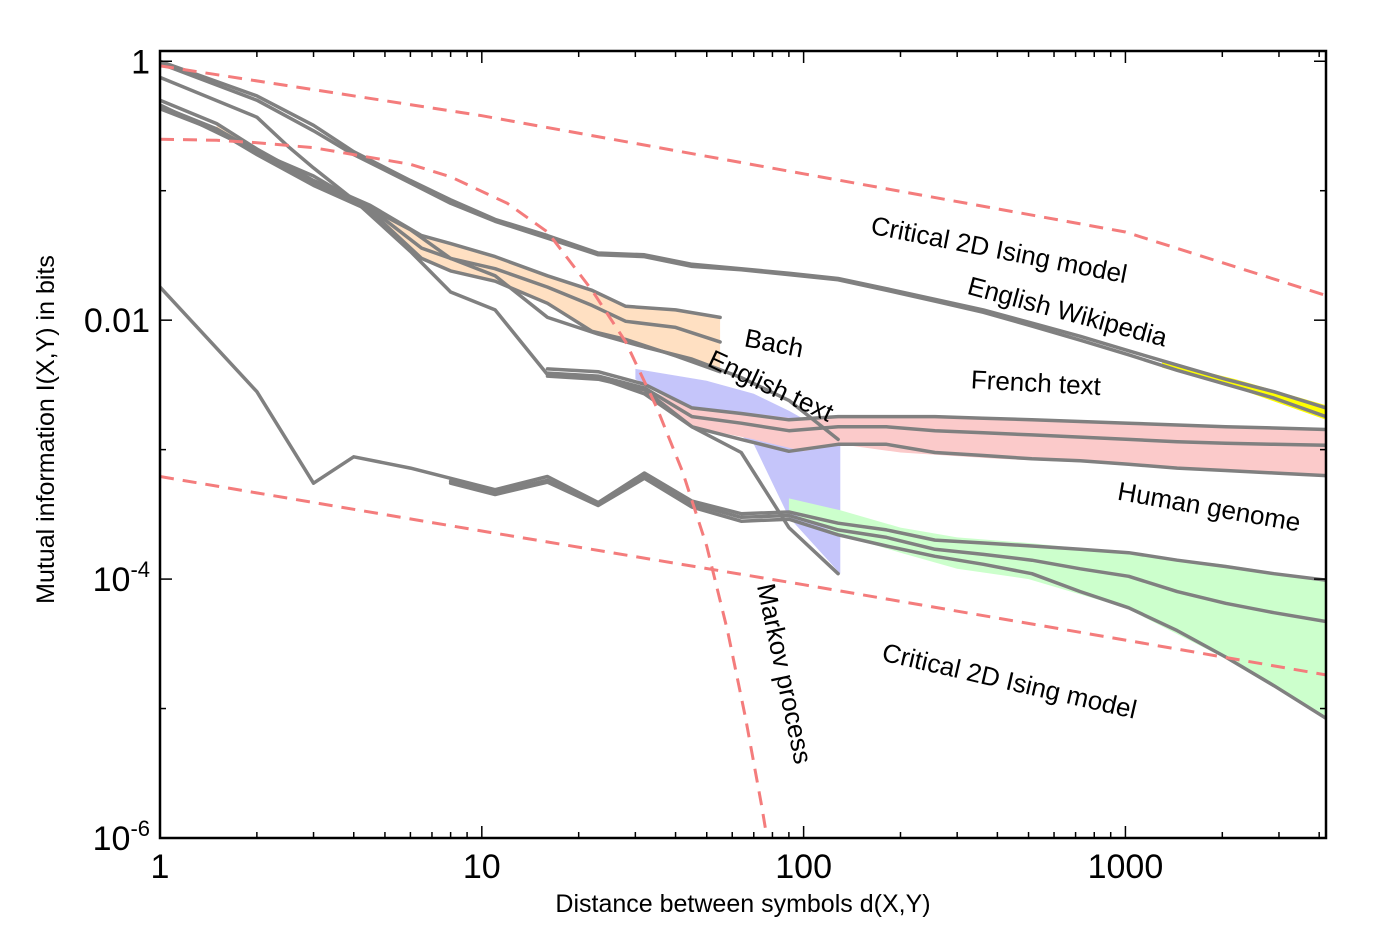 The image size is (1385, 935). I want to click on annotation-french-text: French text, so click(1036, 382).